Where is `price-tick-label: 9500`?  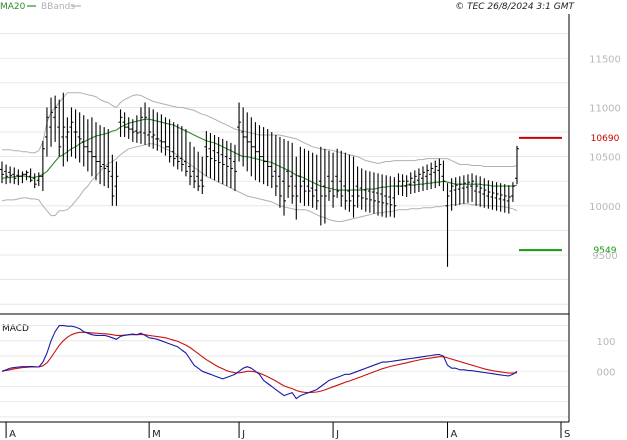
price-tick-label: 9500 is located at coordinates (604, 256).